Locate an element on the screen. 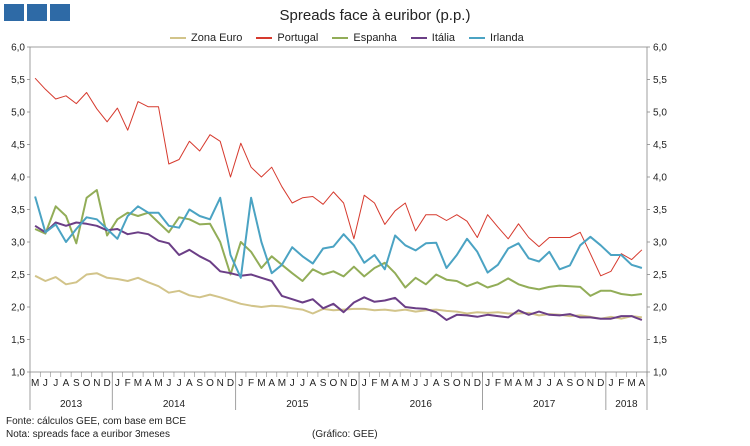 Image resolution: width=750 pixels, height=446 pixels. legend-label: Itália is located at coordinates (443, 38).